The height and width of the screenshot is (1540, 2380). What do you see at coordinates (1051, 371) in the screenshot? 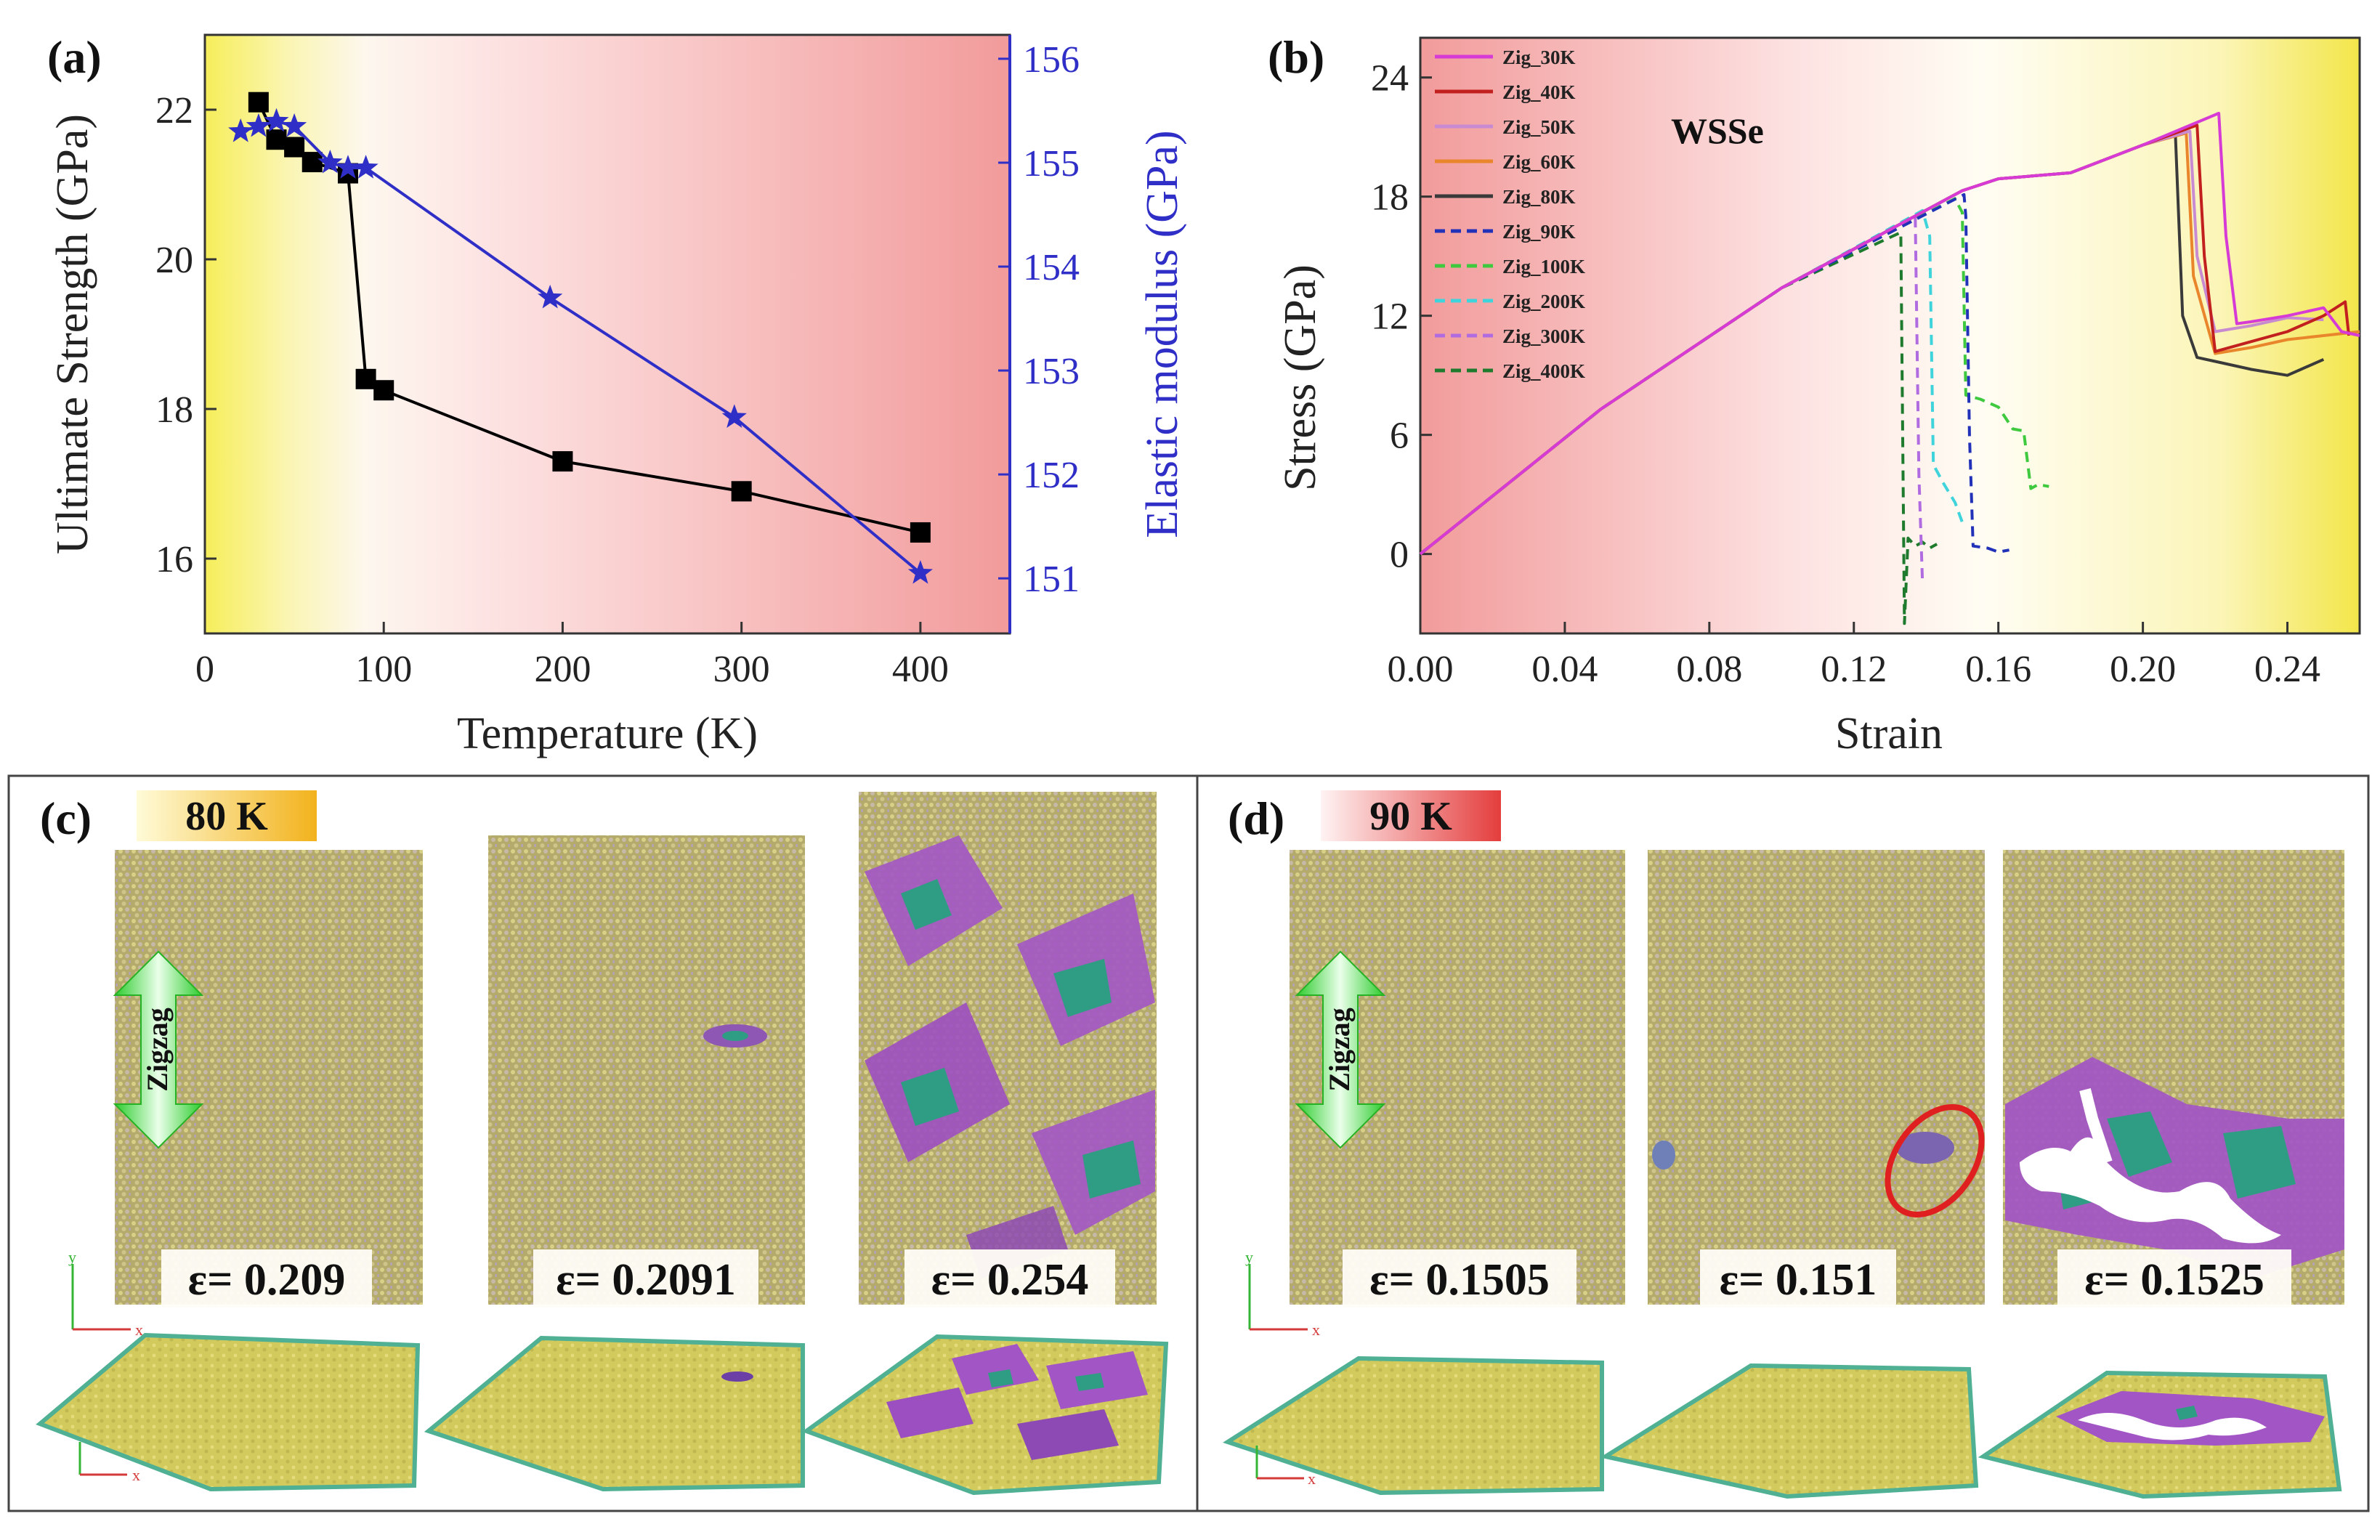
I see `panel-a-y2-tick-label: 153` at bounding box center [1051, 371].